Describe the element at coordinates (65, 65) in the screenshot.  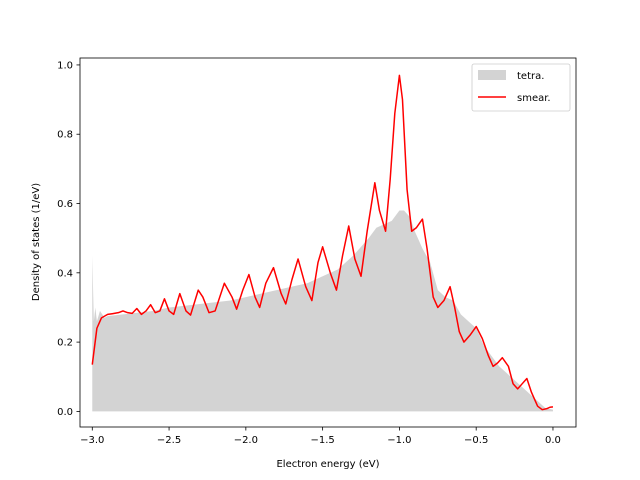
I see `y-tick-label: 1.0` at that location.